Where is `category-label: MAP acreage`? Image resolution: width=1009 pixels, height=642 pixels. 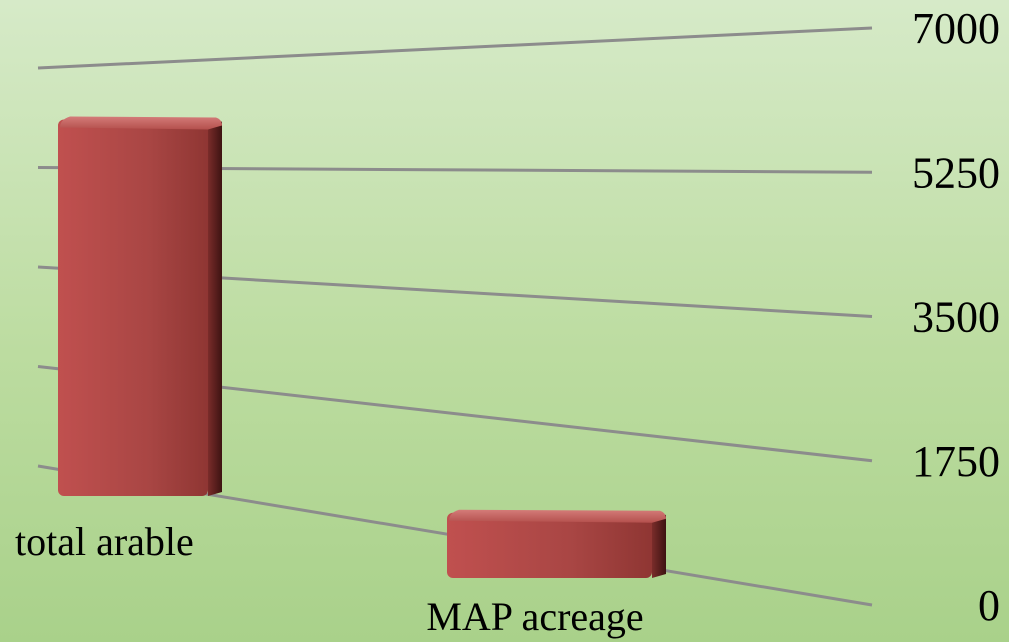
category-label: MAP acreage is located at coordinates (534, 616).